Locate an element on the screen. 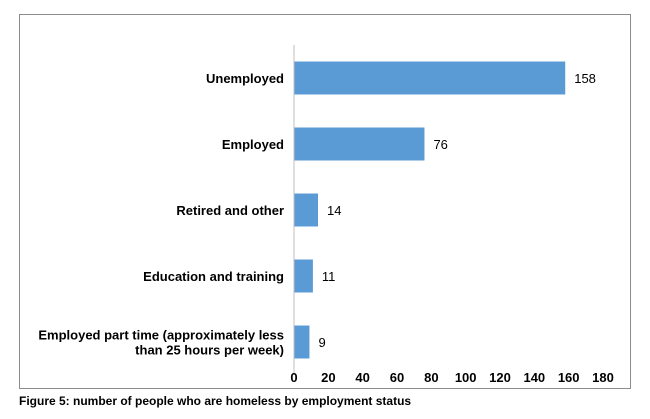 The image size is (650, 419). data-label: 14 is located at coordinates (334, 210).